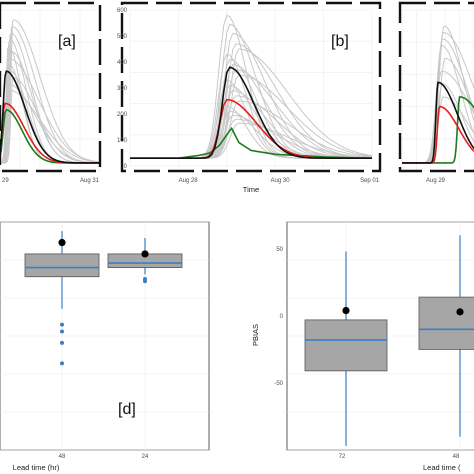 The width and height of the screenshot is (474, 474). I want to click on y-tick-label: 400, so click(122, 63).